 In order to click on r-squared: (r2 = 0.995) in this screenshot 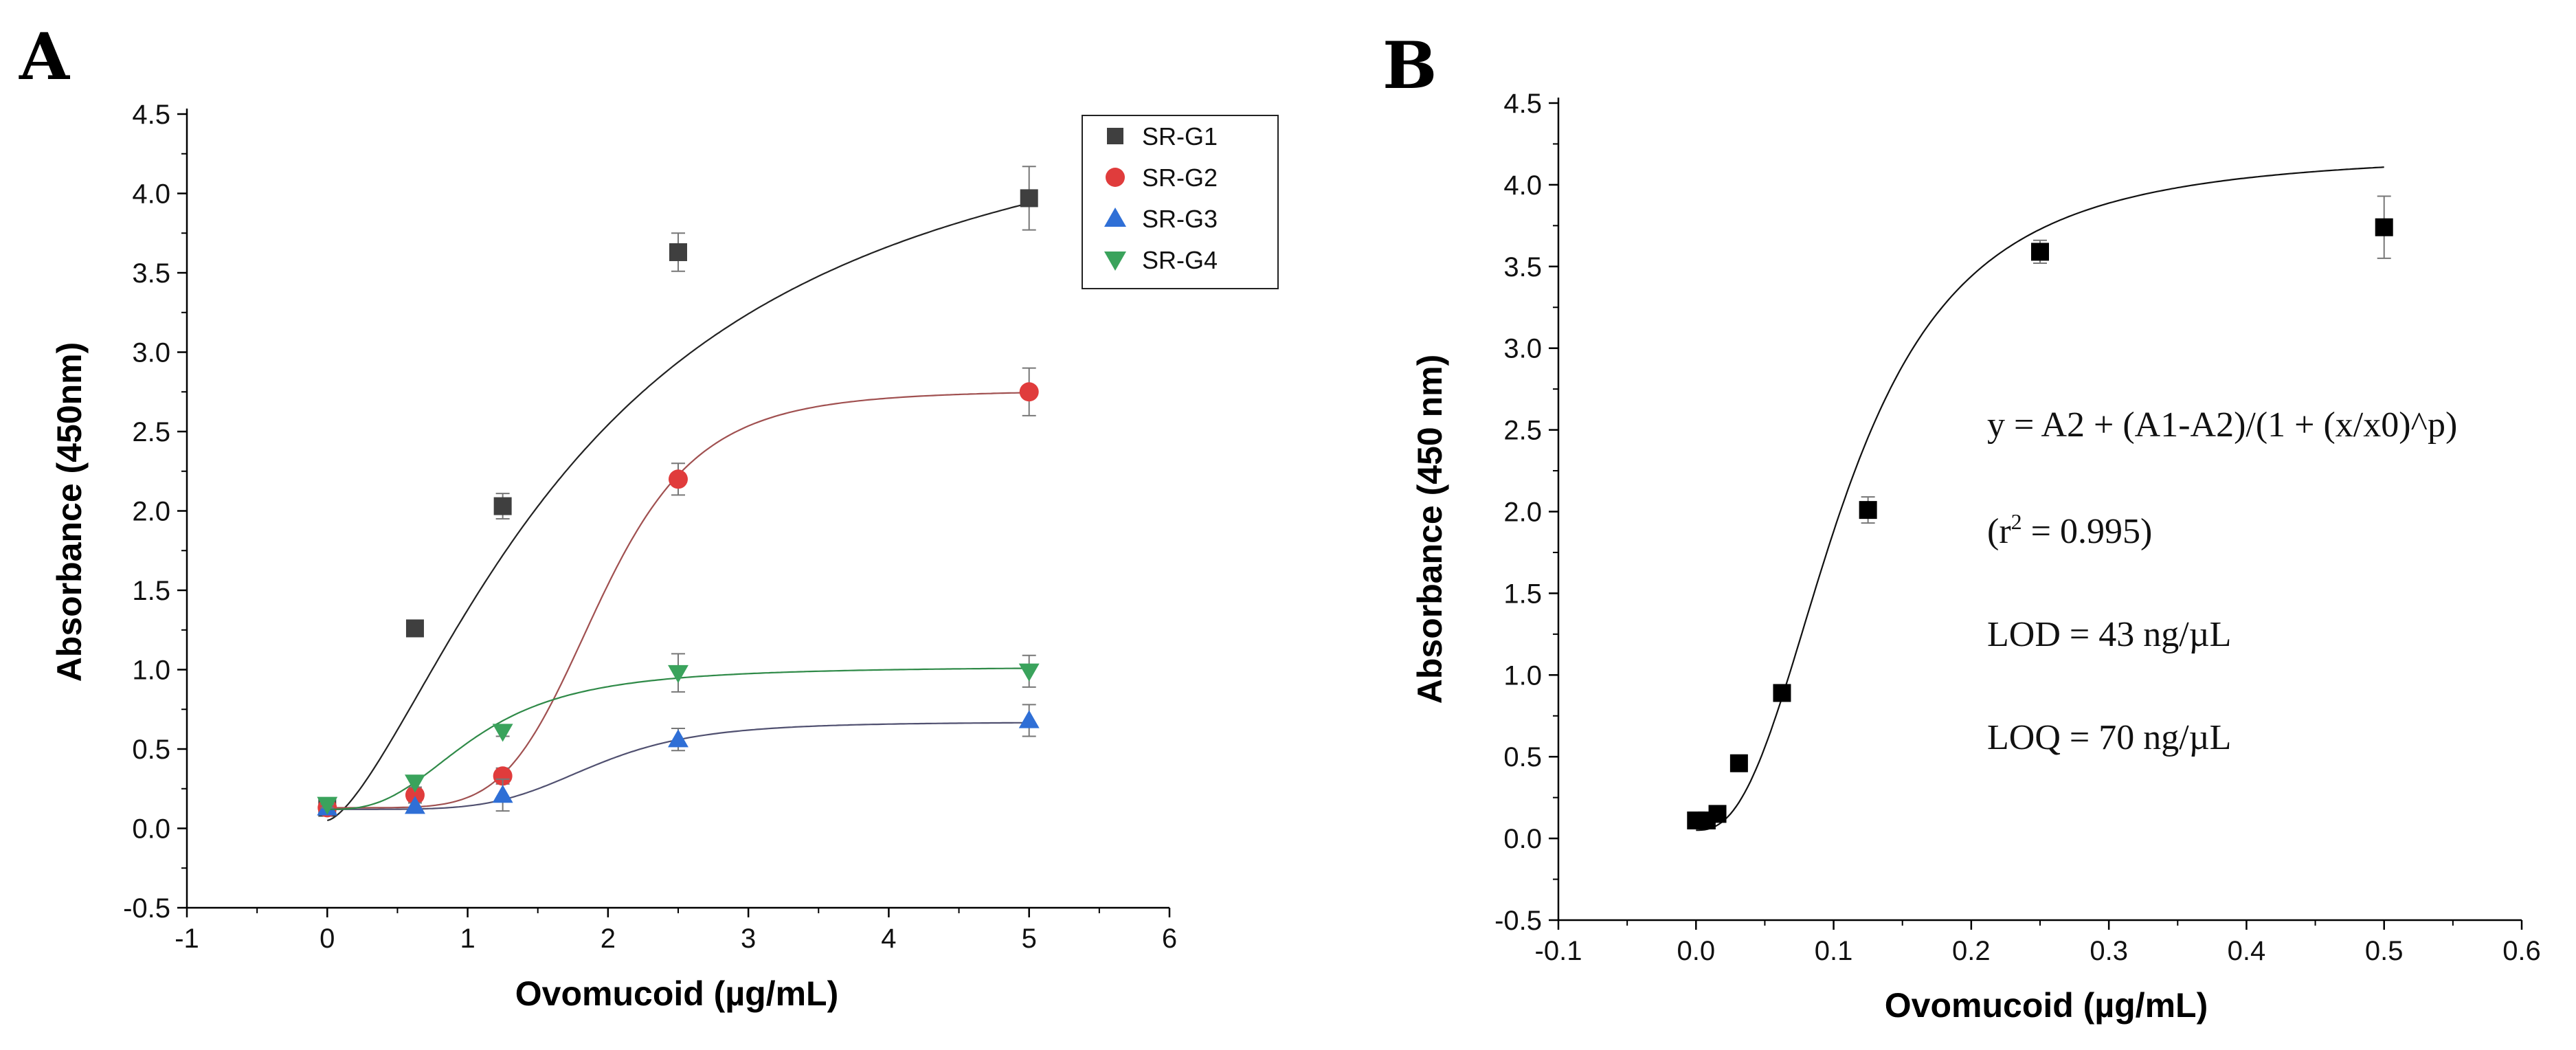, I will do `click(2069, 530)`.